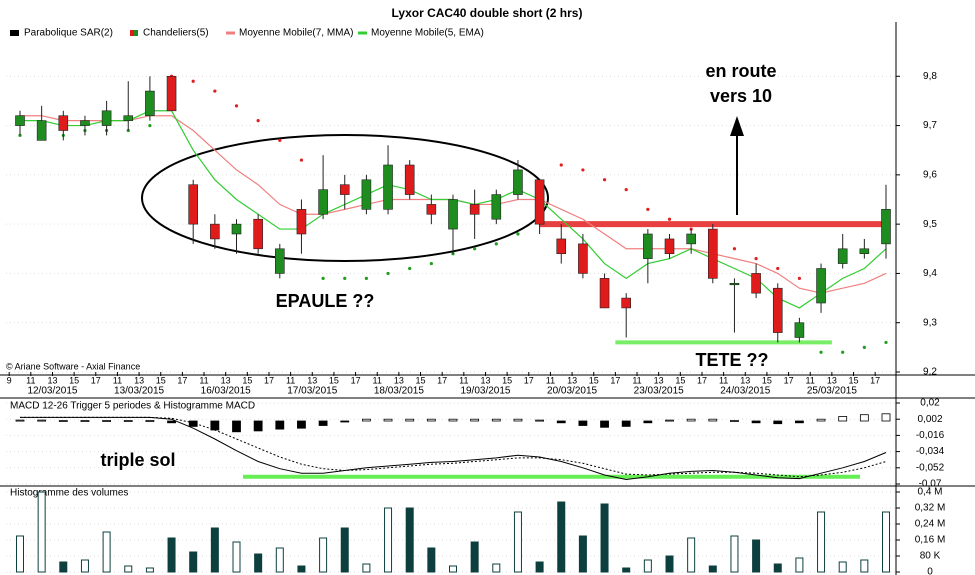  What do you see at coordinates (226, 391) in the screenshot?
I see `date-label: 16/03/2015` at bounding box center [226, 391].